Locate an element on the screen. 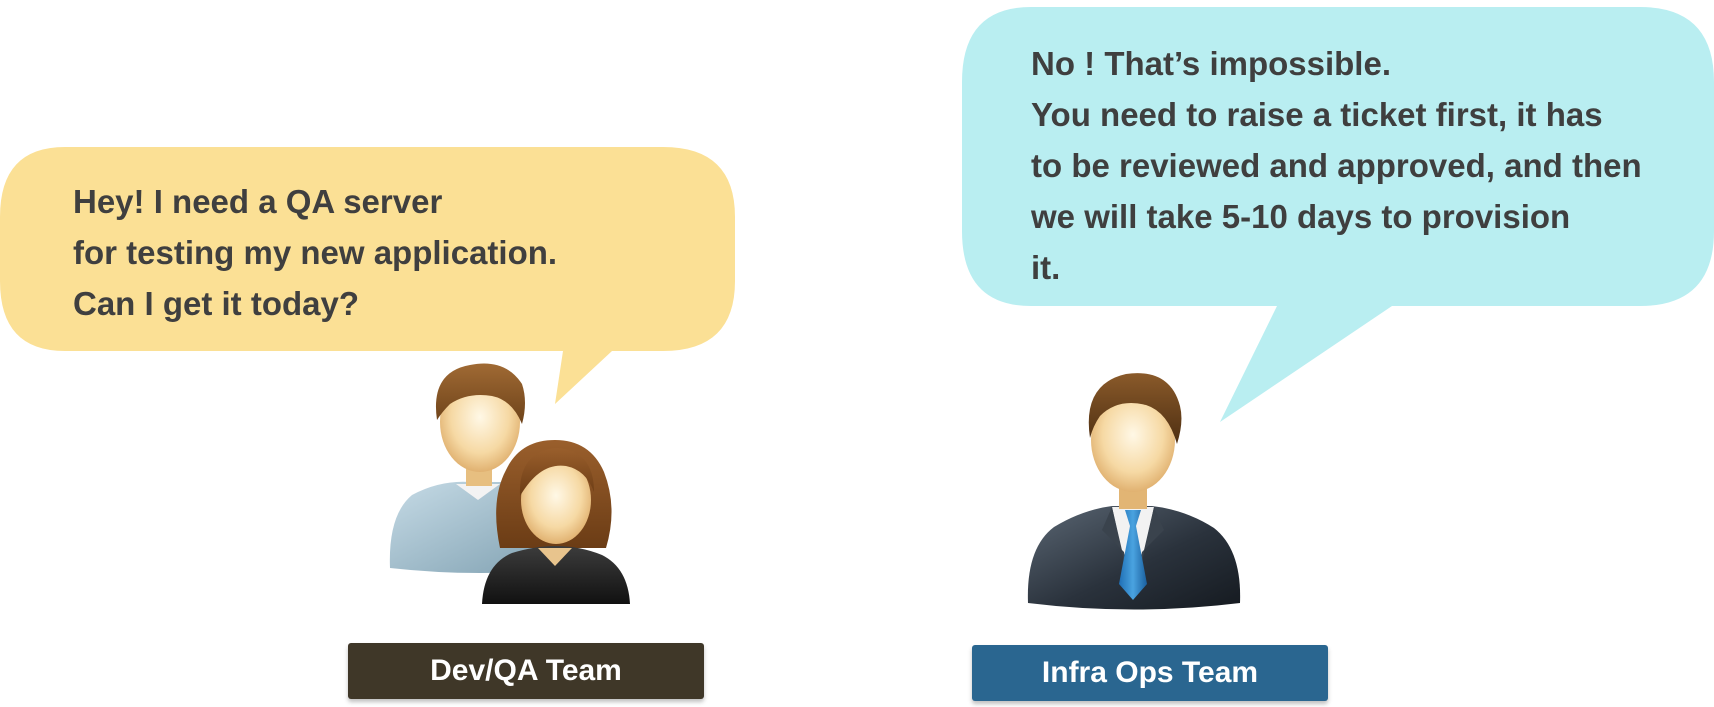 This screenshot has width=1714, height=707. dev-message-line: Hey! I need a QA server is located at coordinates (258, 201).